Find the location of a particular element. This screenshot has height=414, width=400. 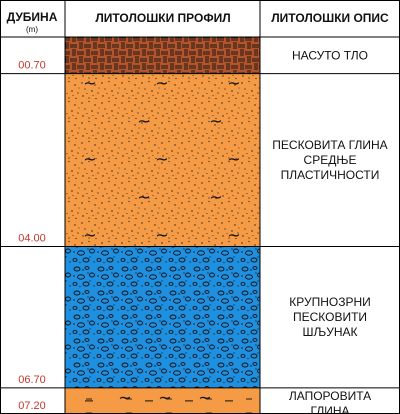

layer-description-line: СРЕДЊЕ is located at coordinates (330, 160).